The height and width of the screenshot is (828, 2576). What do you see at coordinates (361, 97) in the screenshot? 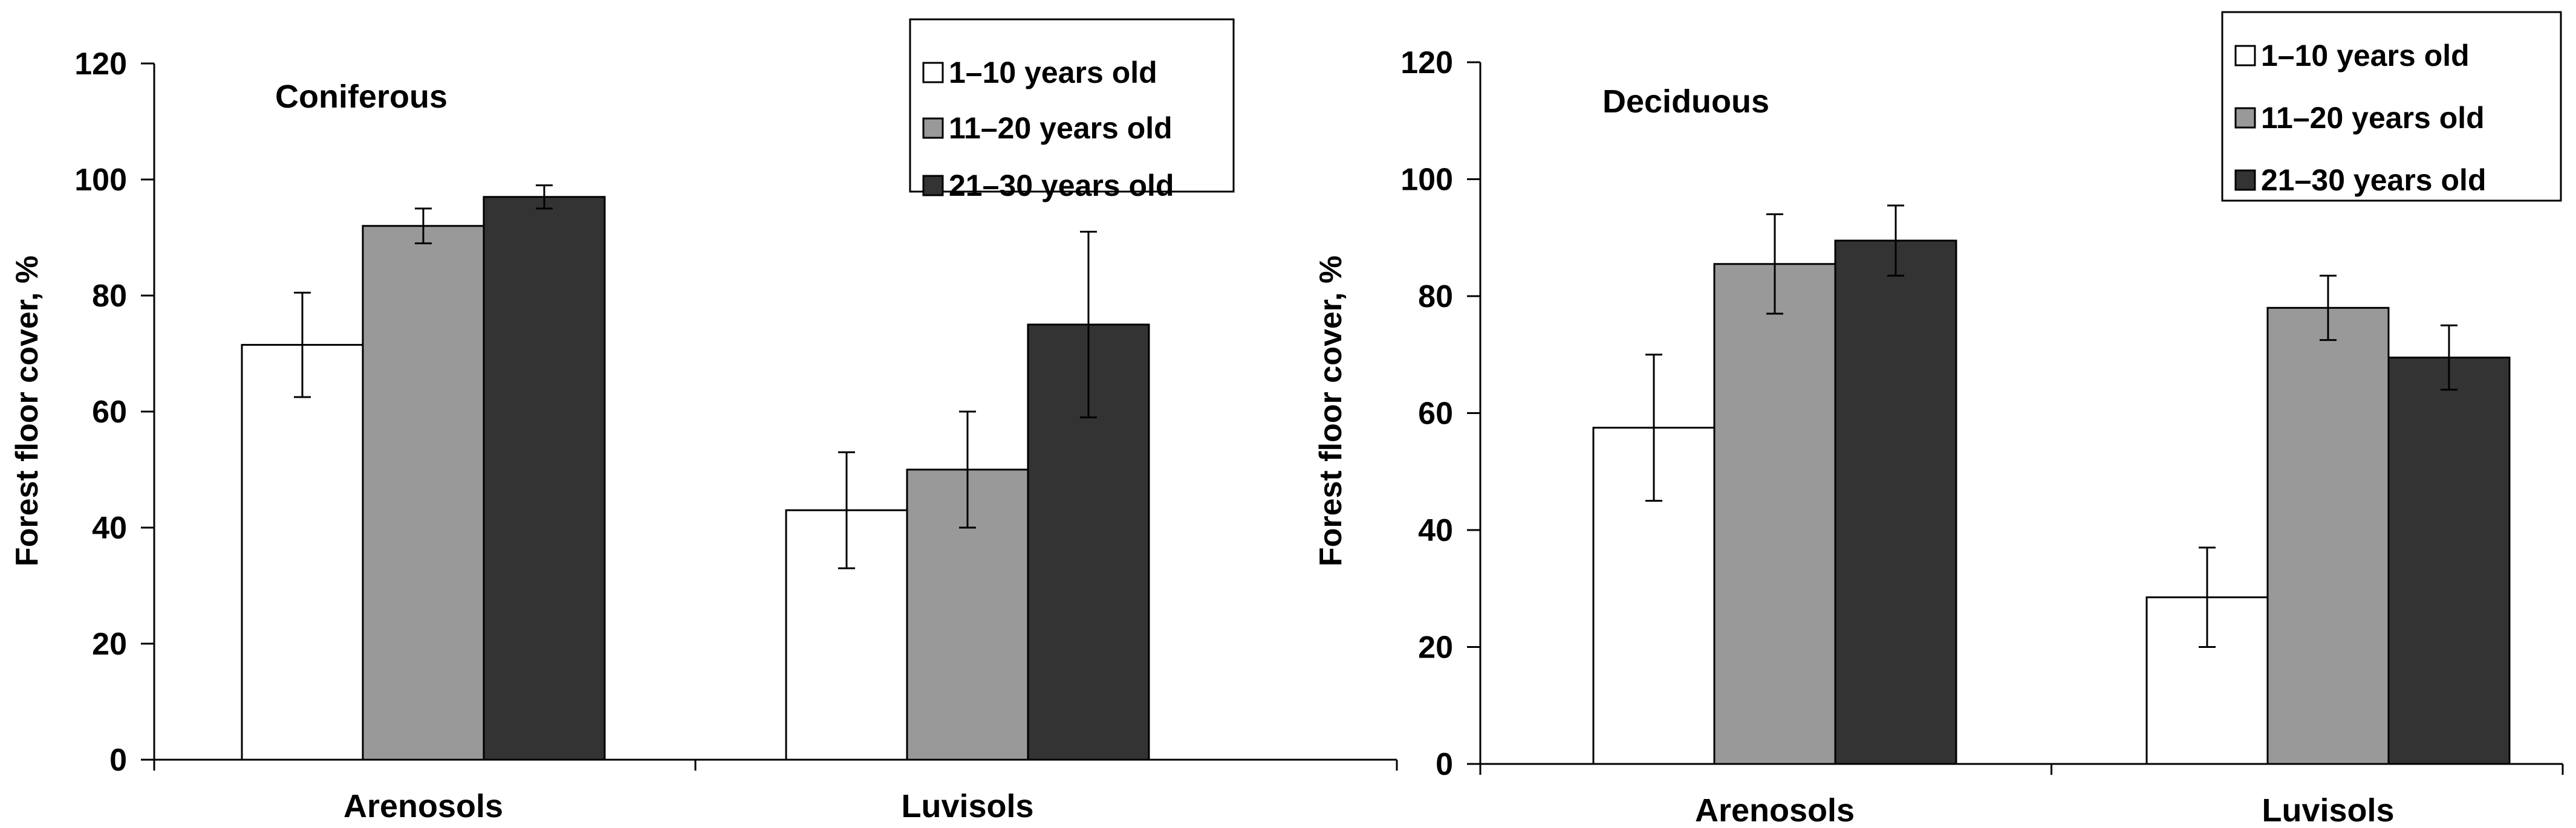
I see `chart-title: Coniferous` at bounding box center [361, 97].